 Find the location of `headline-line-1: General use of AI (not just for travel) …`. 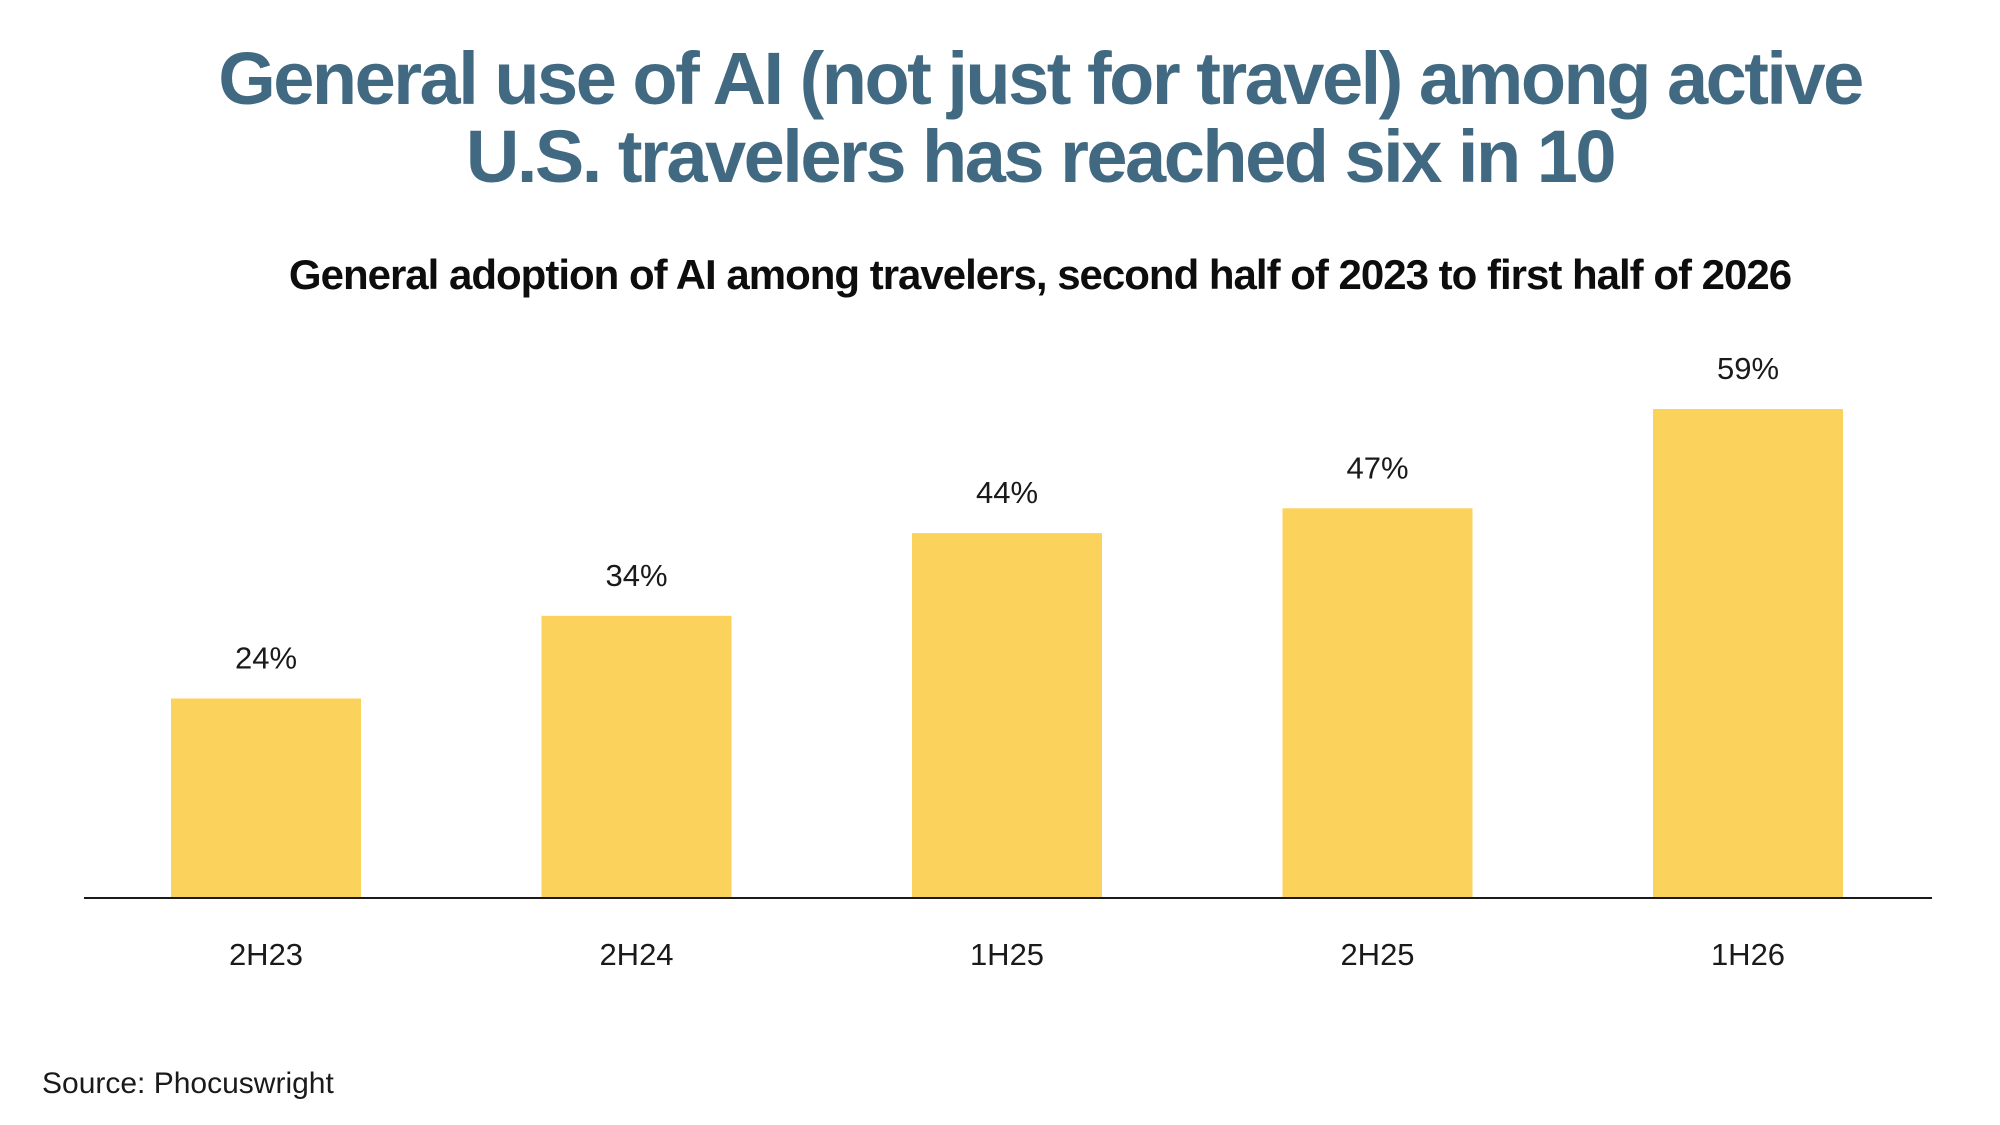

headline-line-1: General use of AI (not just for travel) … is located at coordinates (1041, 78).